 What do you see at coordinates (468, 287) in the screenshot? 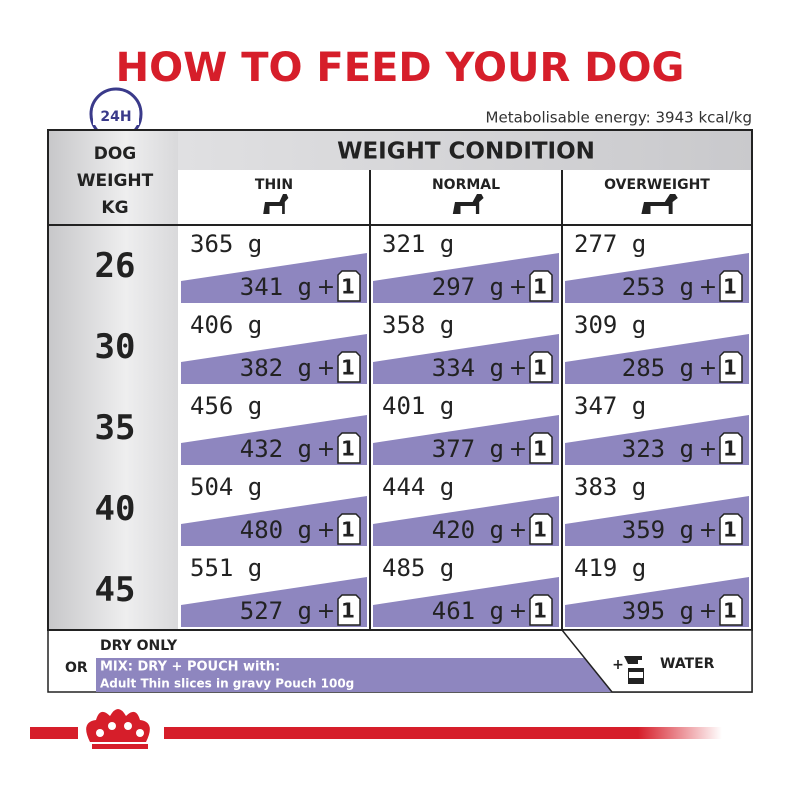
I see `mix-amount: 297 g` at bounding box center [468, 287].